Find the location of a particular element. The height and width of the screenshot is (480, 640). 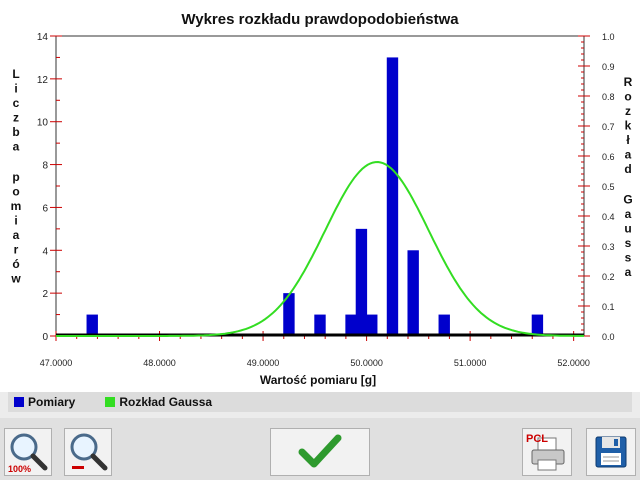

zoom-reset-button: 100% is located at coordinates (28, 452).